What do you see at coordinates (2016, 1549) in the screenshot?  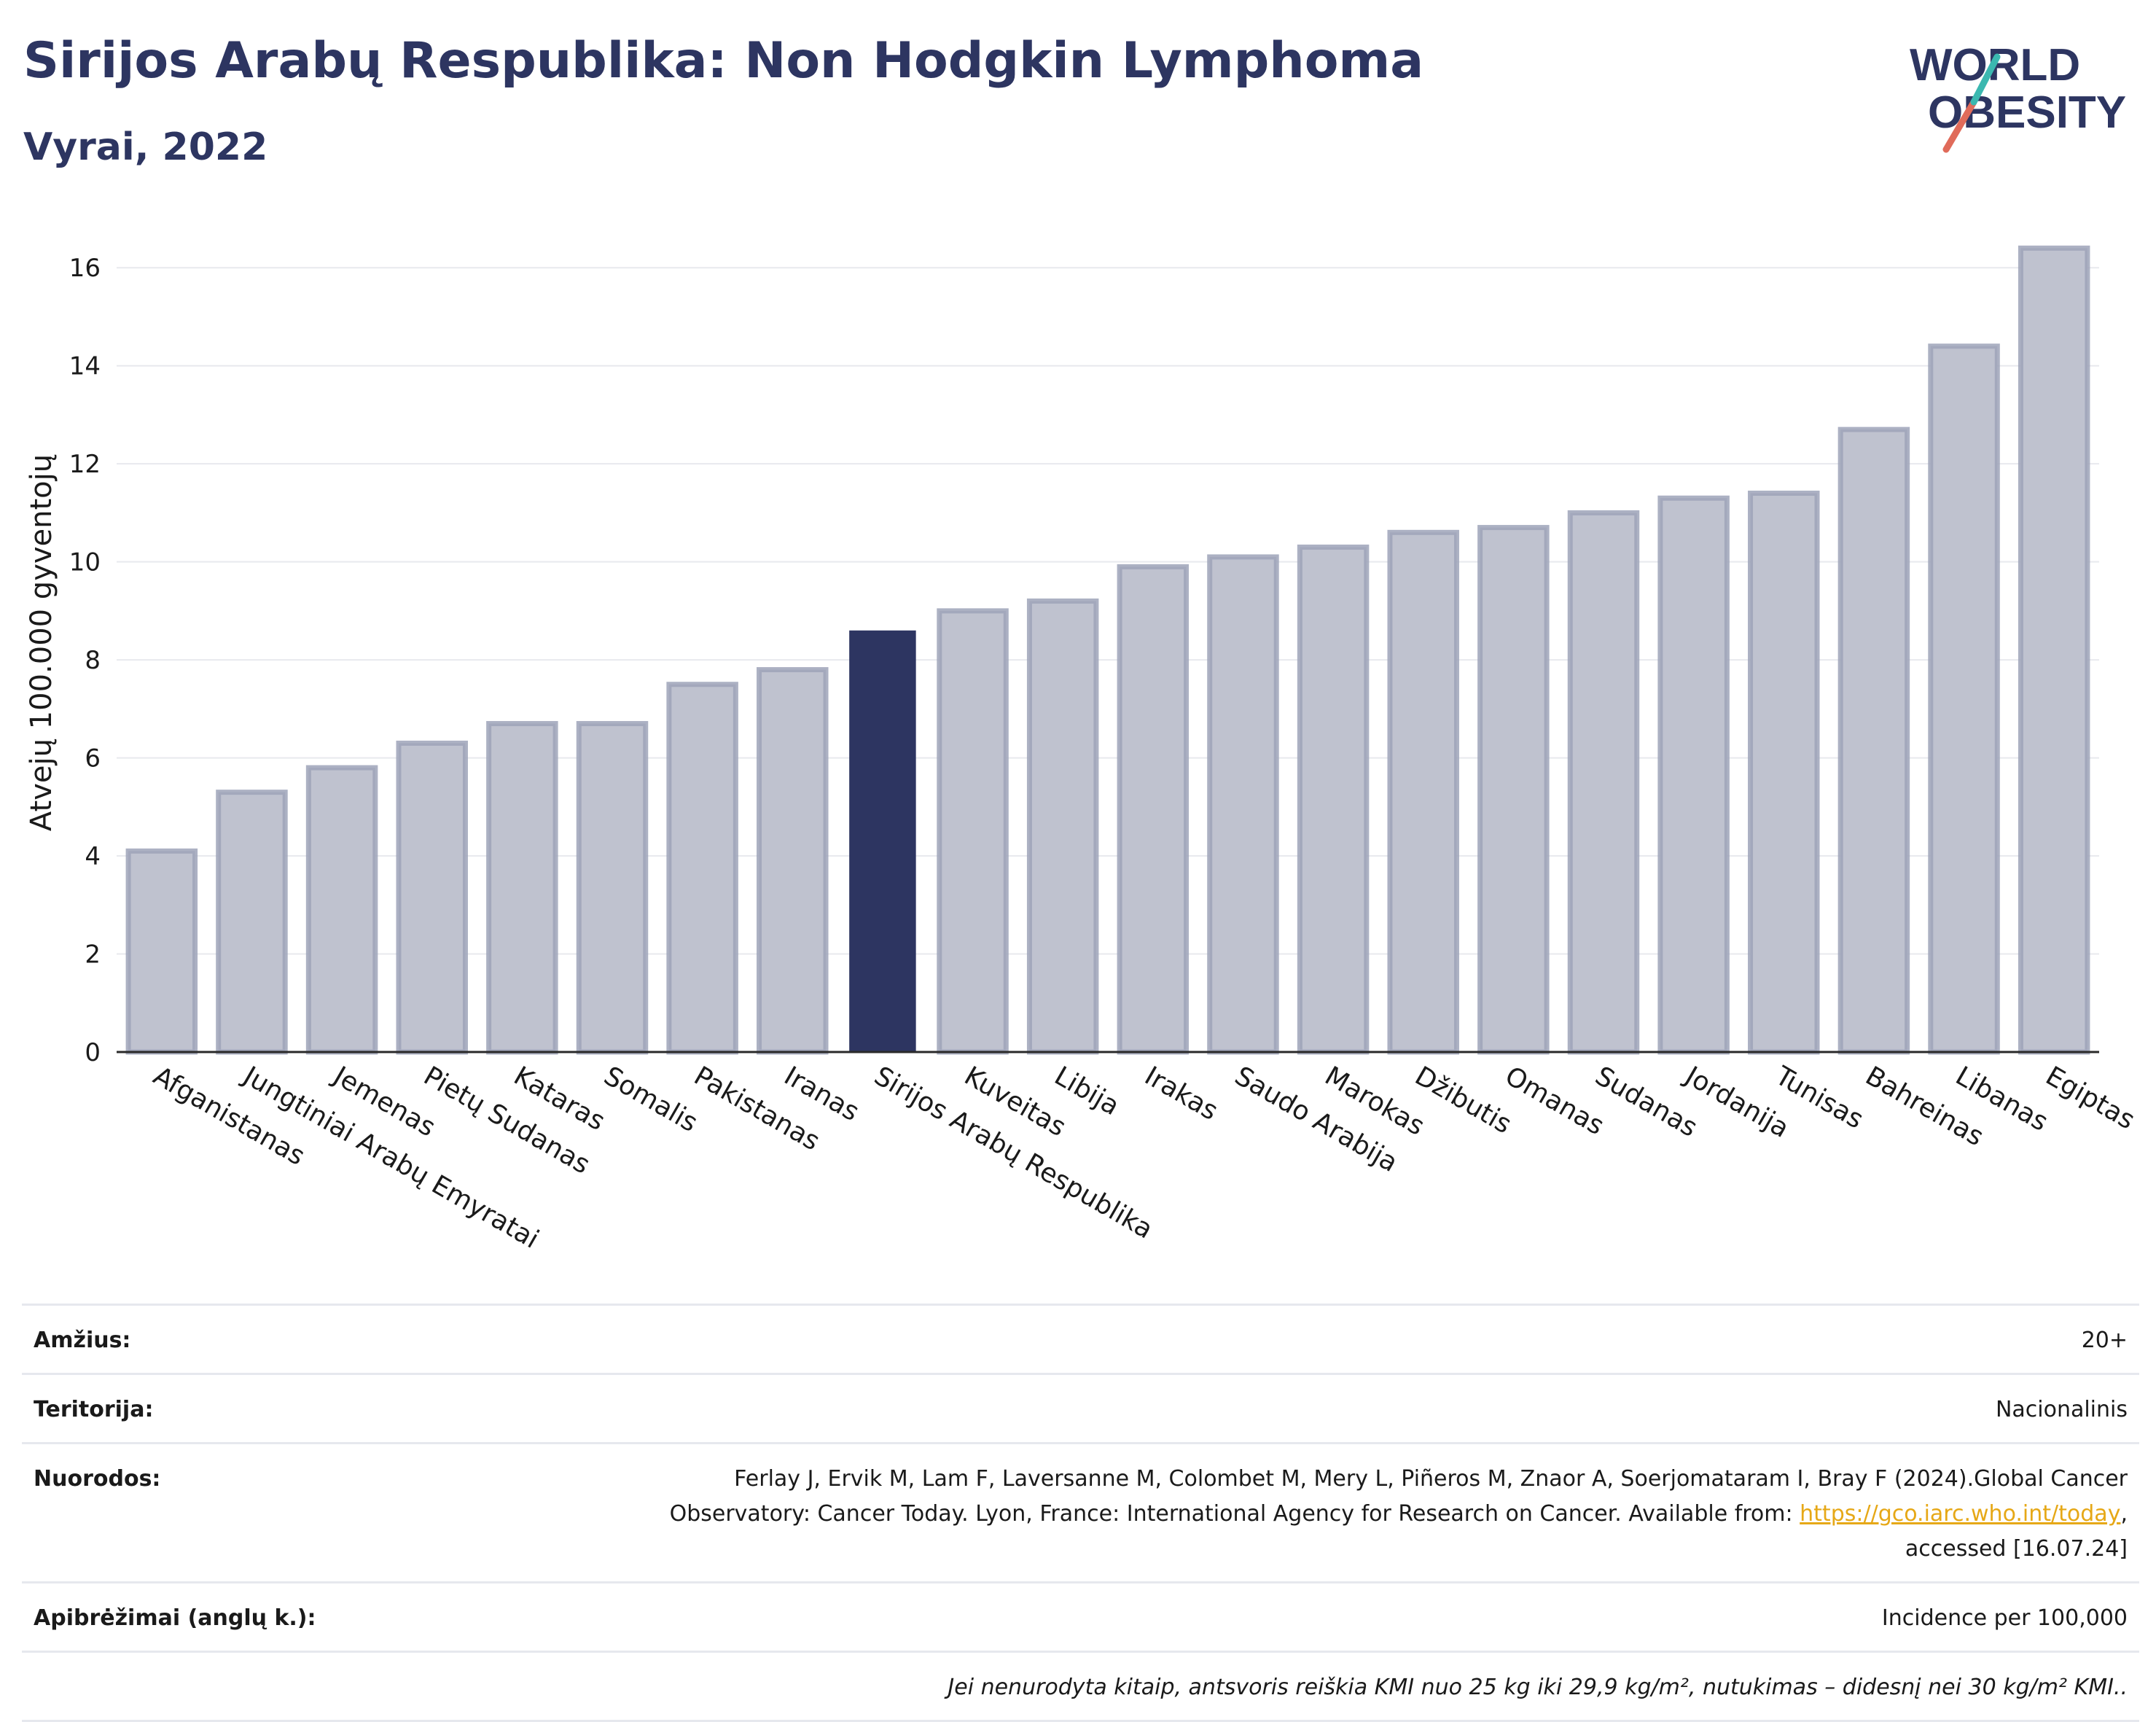 I see `references-line-3: accessed [16.07.24]` at bounding box center [2016, 1549].